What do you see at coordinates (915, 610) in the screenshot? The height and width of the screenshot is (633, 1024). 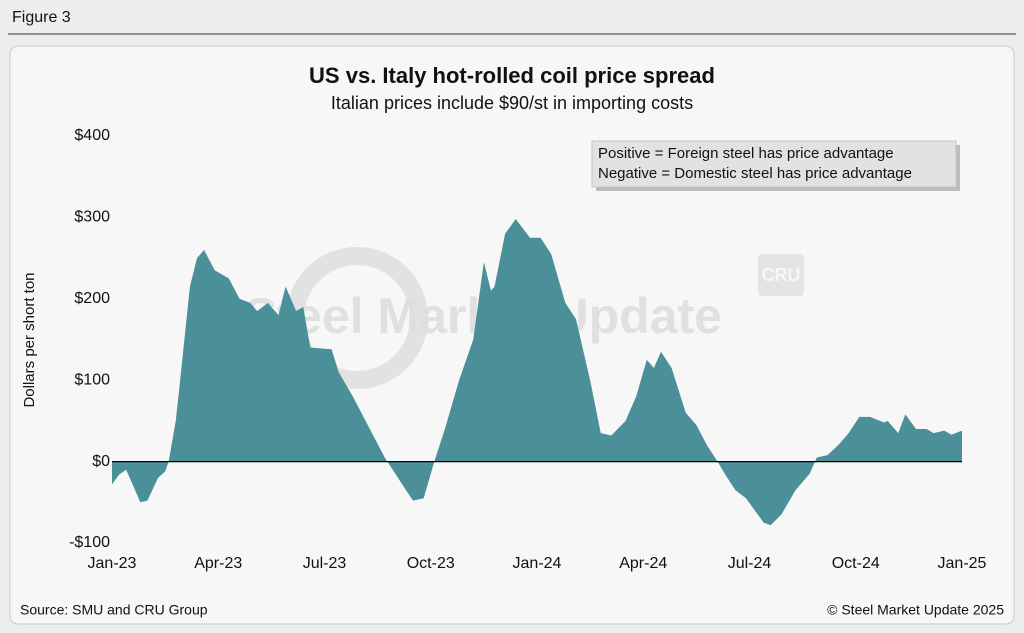 I see `copyright: © Steel Market Update 2025` at bounding box center [915, 610].